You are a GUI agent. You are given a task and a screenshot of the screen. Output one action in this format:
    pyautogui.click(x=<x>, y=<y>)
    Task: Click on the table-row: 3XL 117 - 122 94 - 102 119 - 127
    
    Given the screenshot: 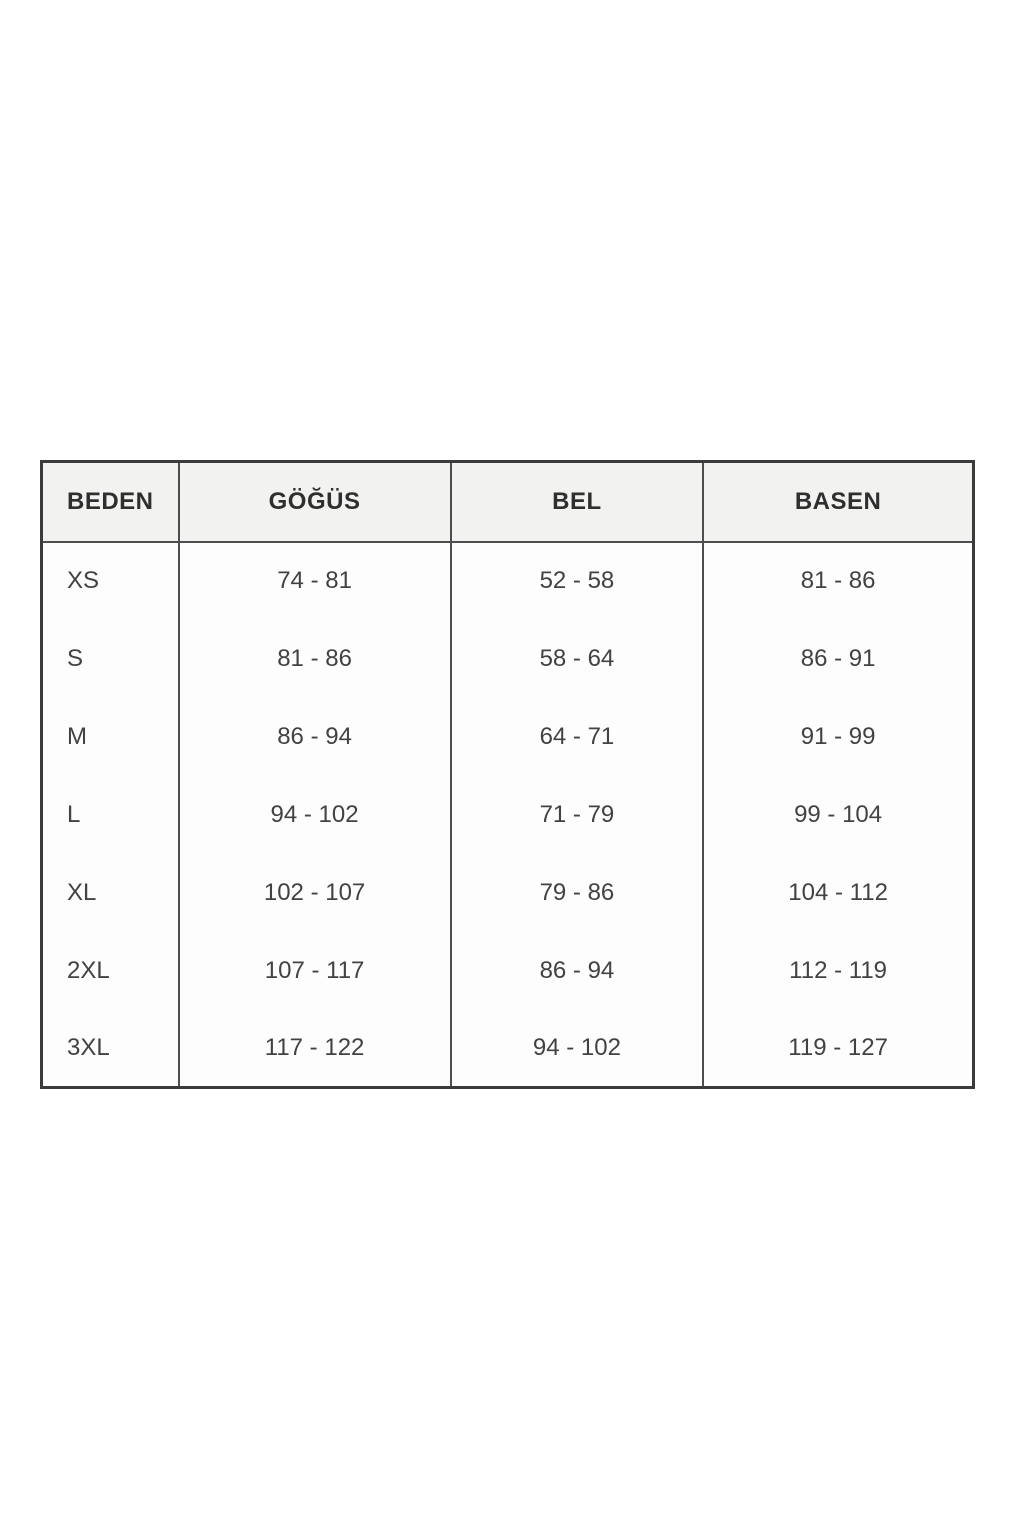 What is the action you would take?
    pyautogui.click(x=507, y=1048)
    